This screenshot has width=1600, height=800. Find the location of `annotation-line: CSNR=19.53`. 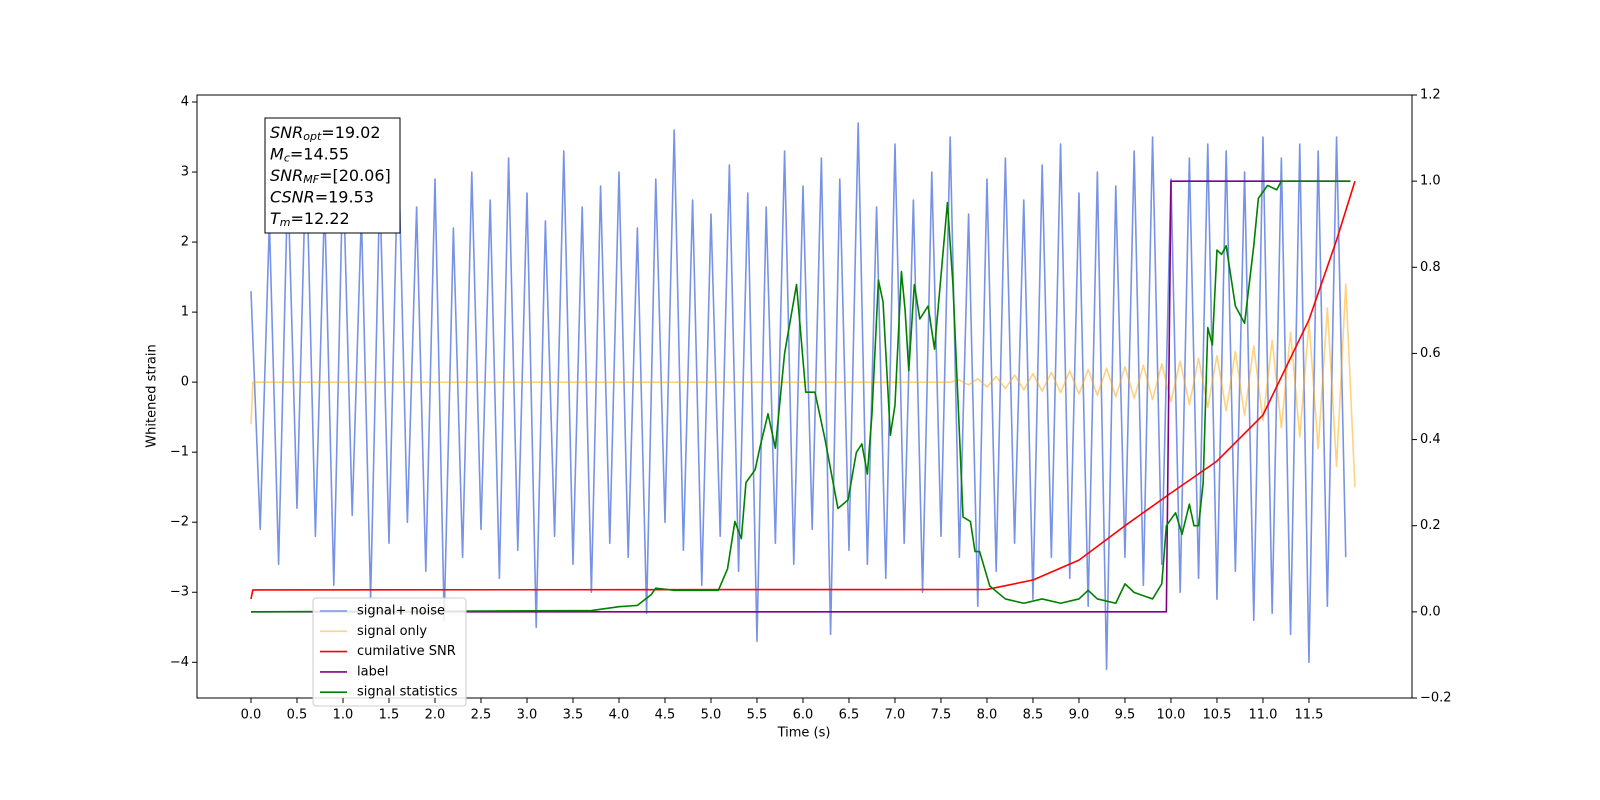

annotation-line: CSNR=19.53 is located at coordinates (322, 196).